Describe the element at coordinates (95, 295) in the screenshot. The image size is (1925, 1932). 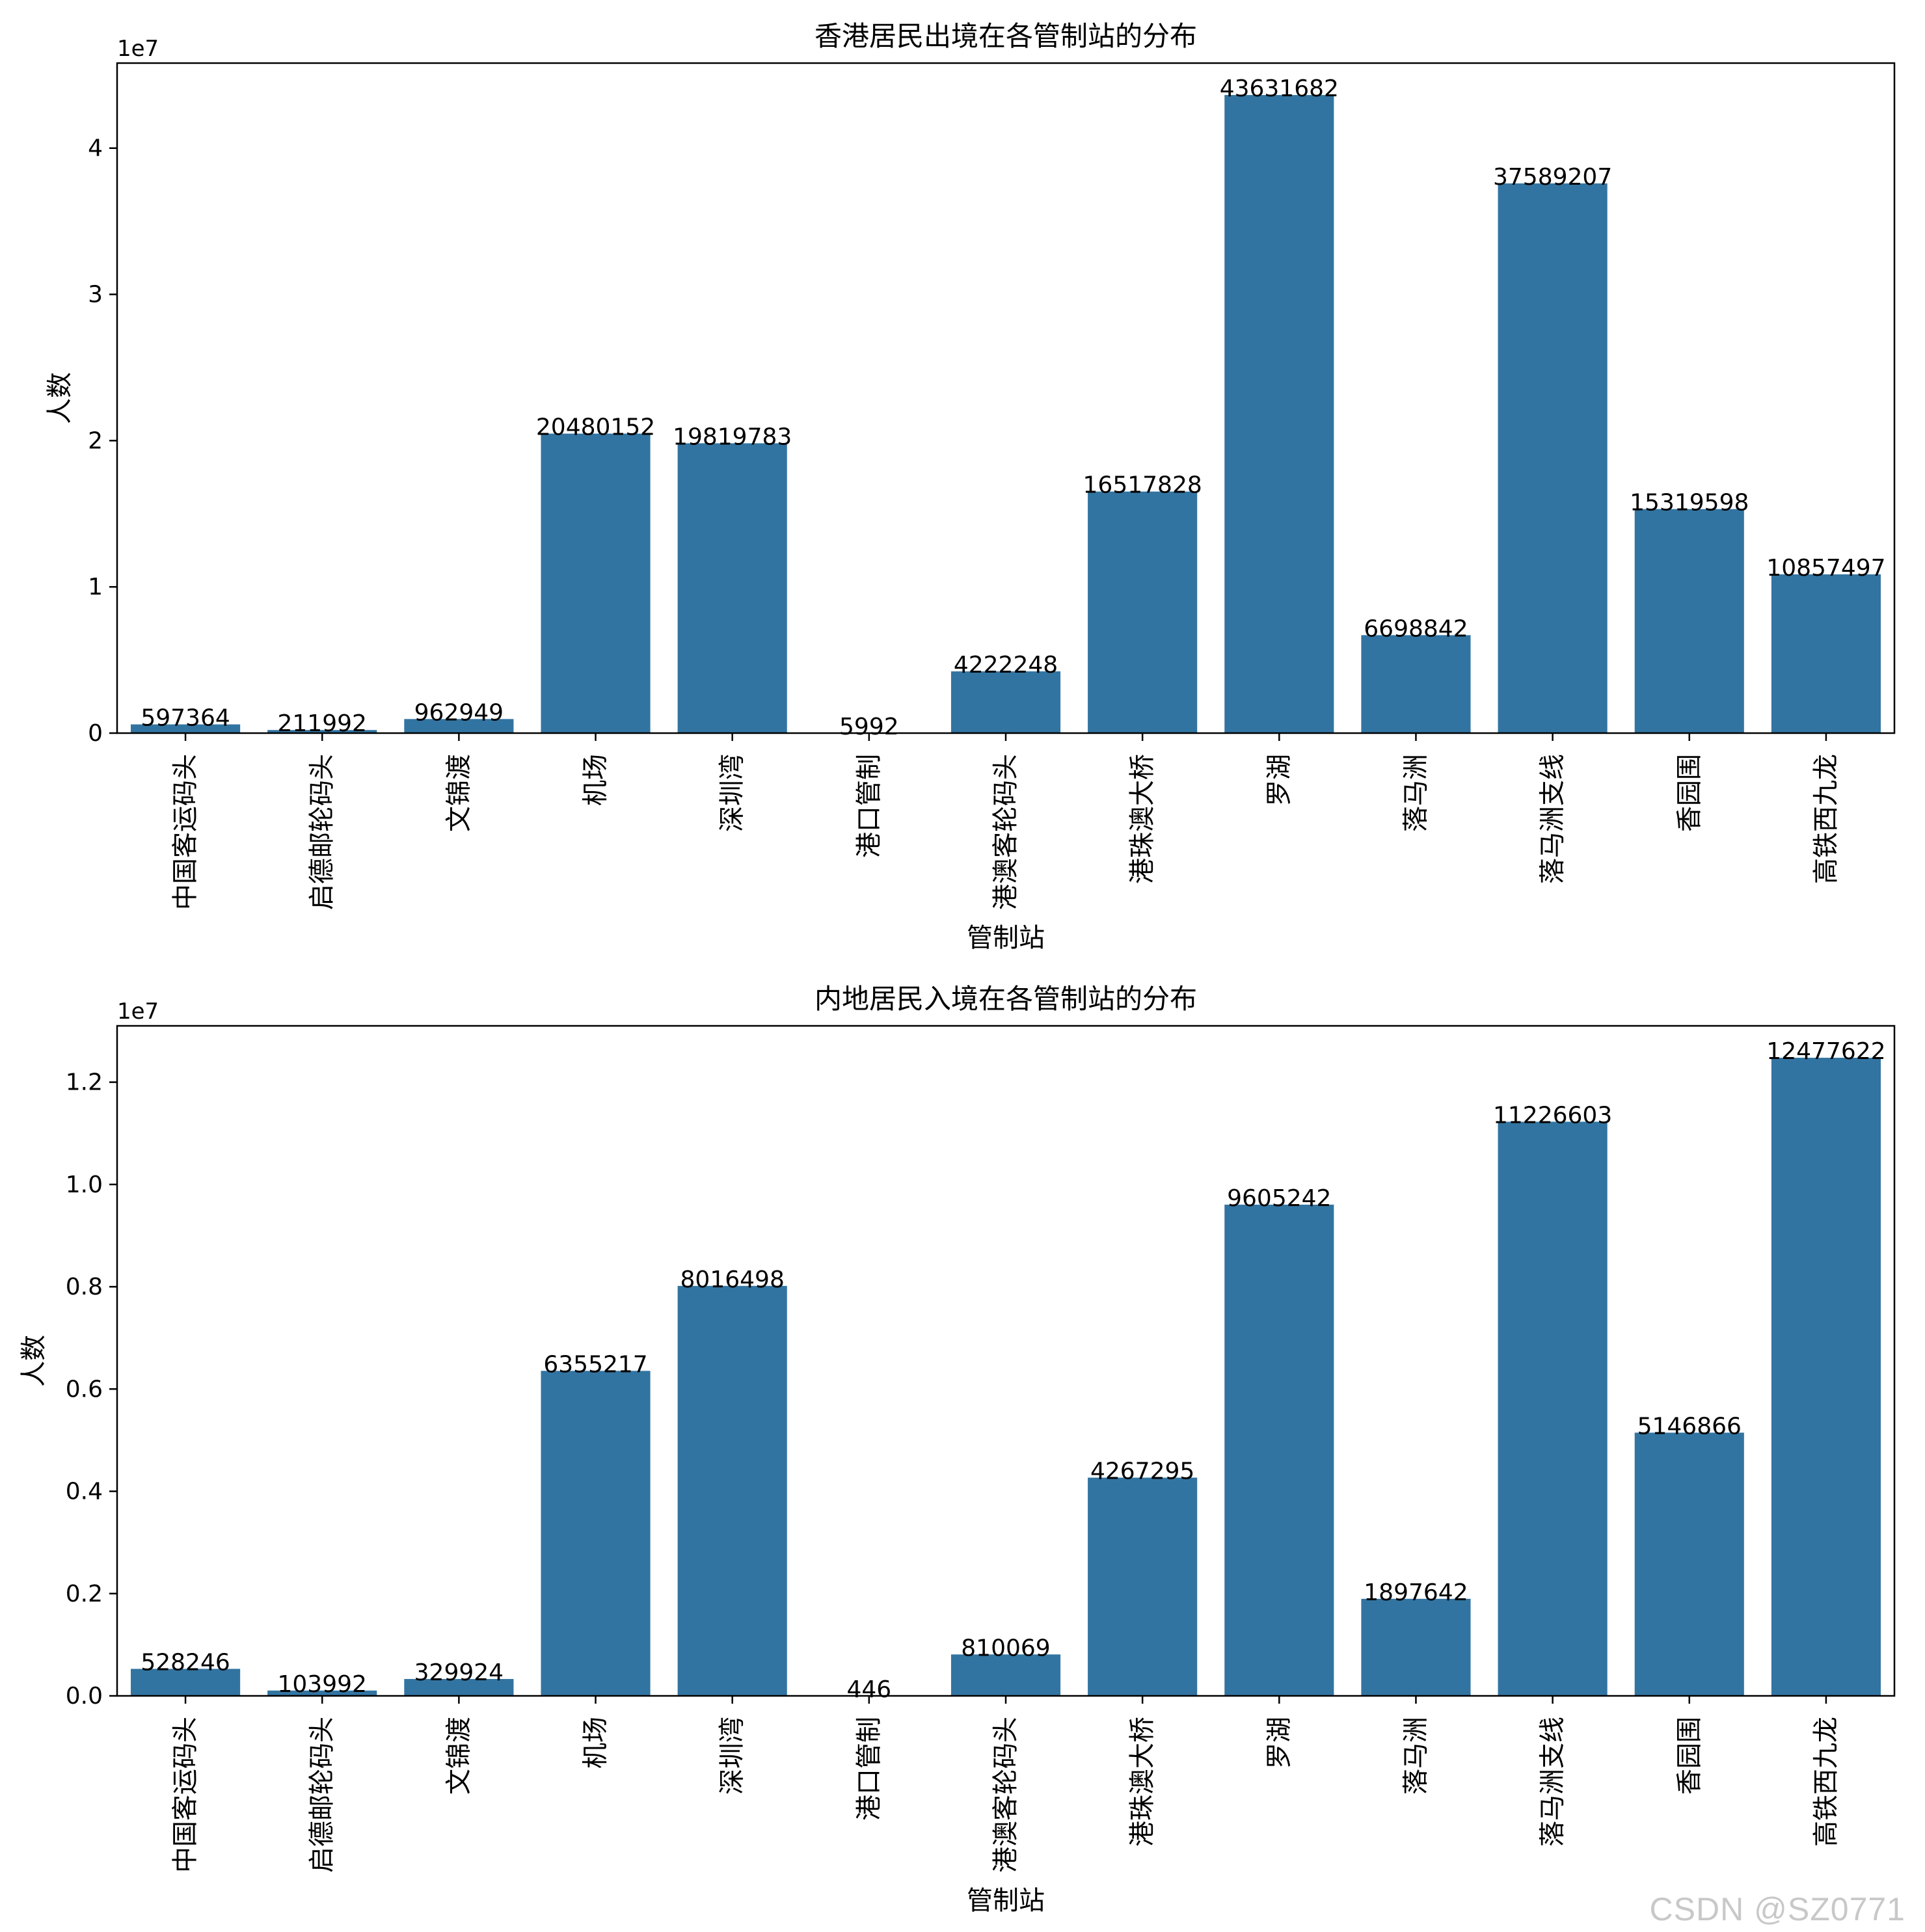
I see `y-tick-label: 3` at that location.